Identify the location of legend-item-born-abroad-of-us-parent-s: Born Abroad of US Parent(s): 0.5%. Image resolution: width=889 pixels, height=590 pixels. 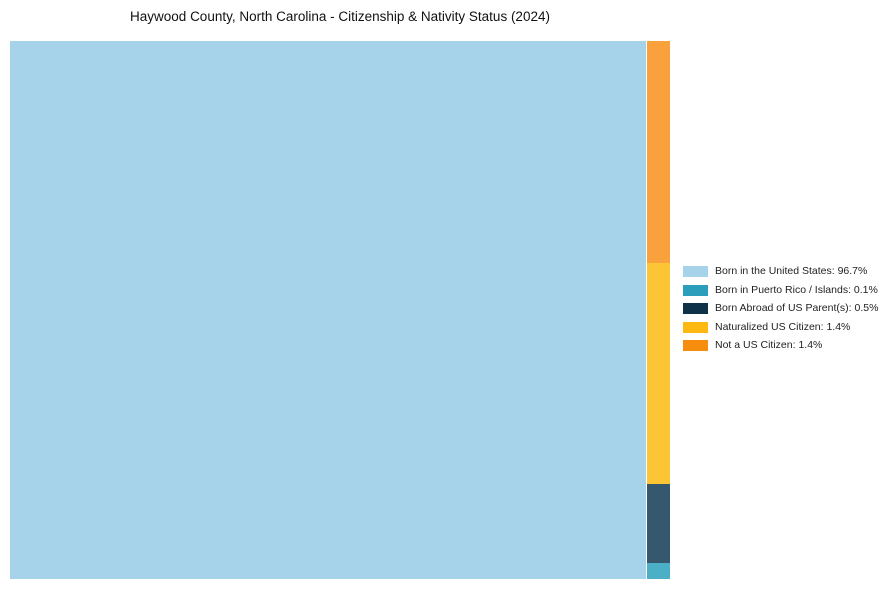
(780, 308).